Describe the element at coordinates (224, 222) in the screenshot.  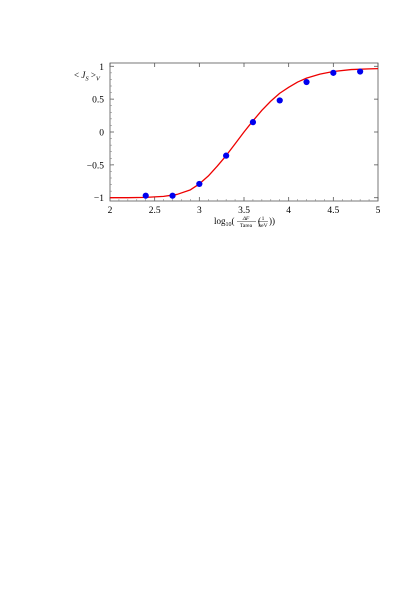
I see `svg-text: log10(` at that location.